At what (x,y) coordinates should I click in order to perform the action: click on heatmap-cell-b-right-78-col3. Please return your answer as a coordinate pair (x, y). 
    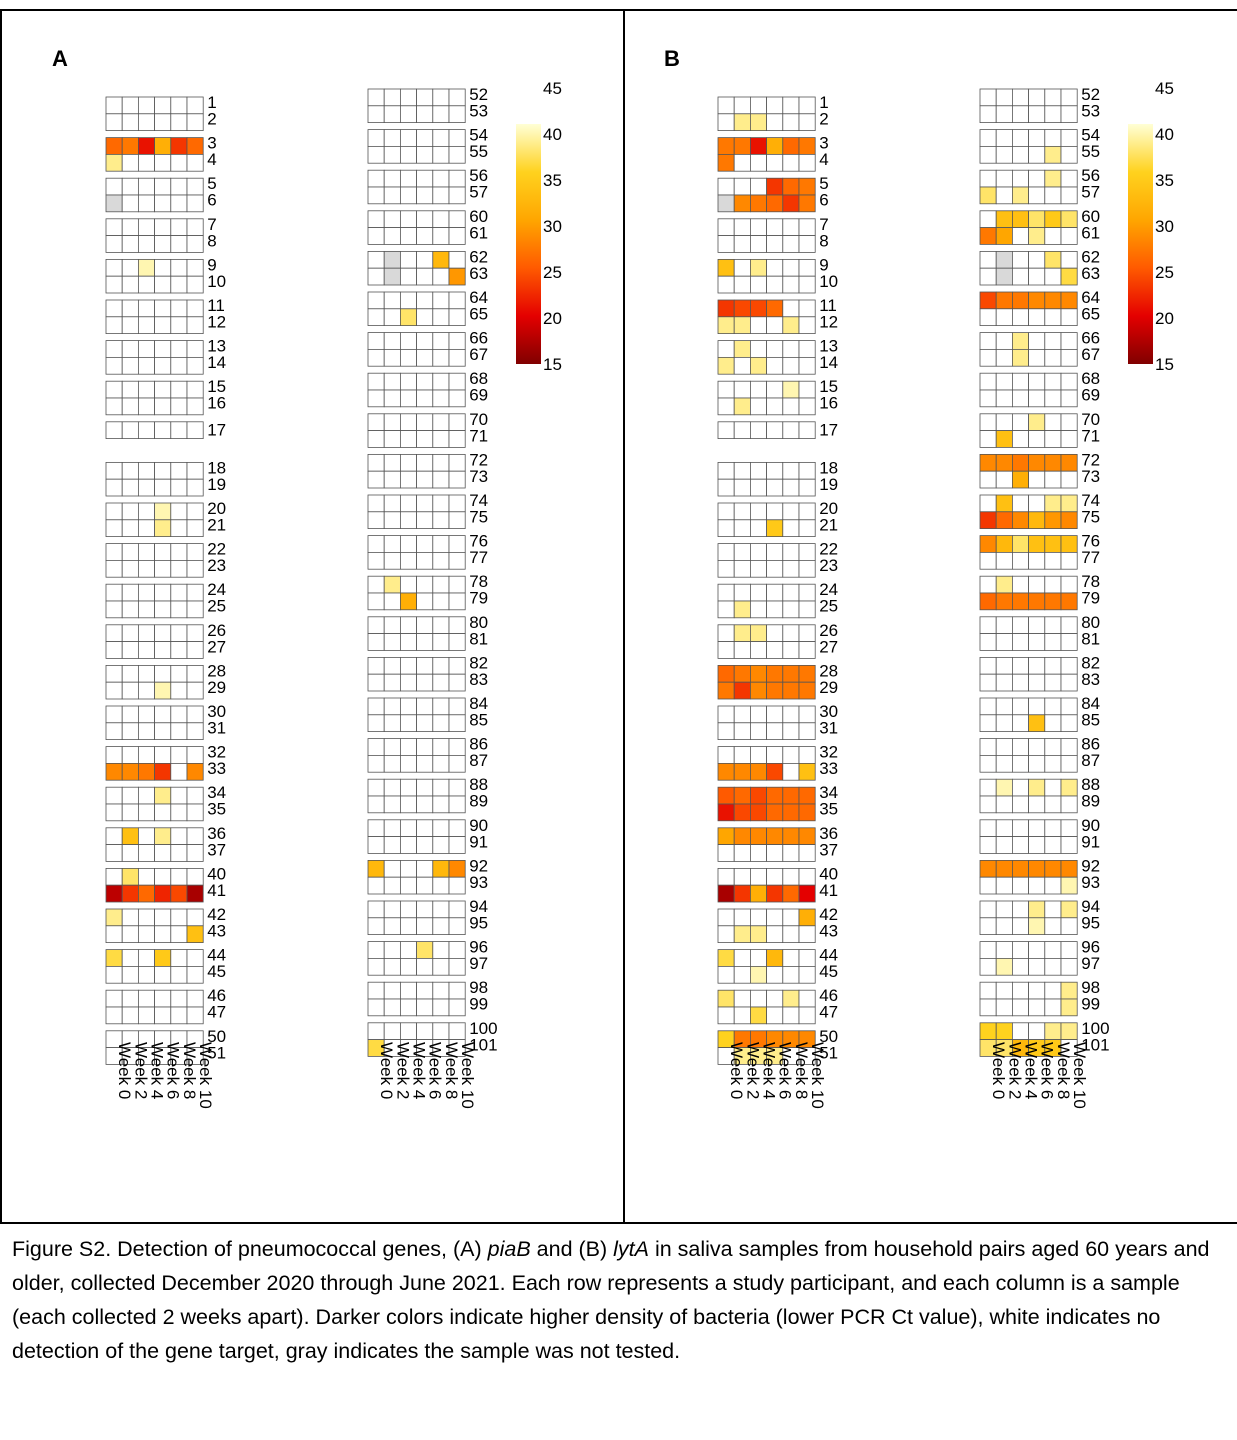
    Looking at the image, I should click on (1037, 584).